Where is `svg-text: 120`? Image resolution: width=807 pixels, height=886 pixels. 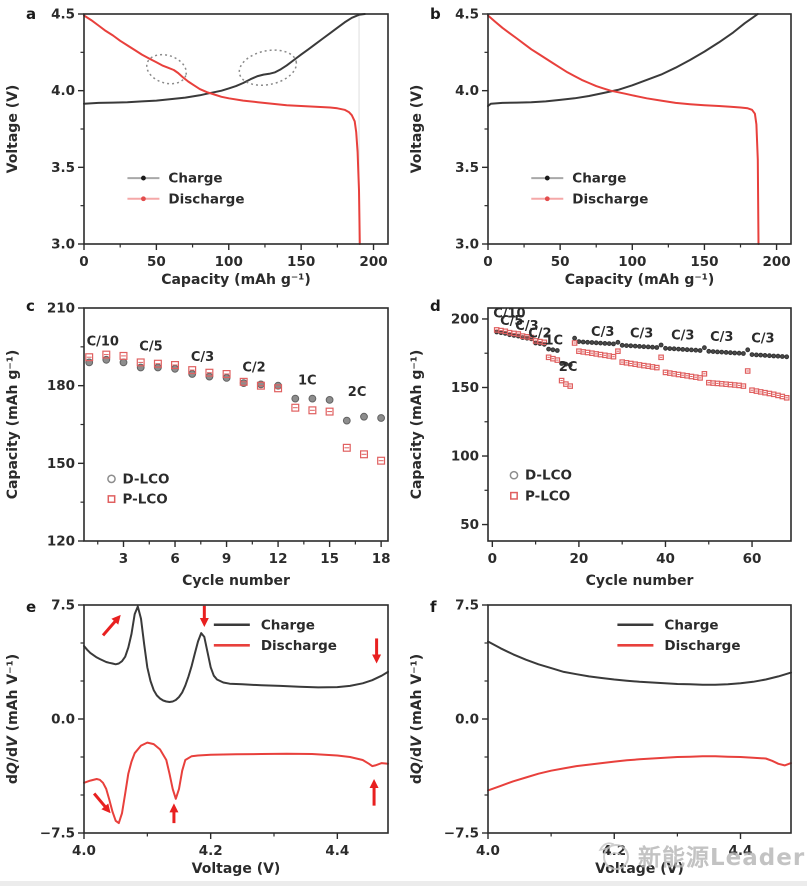 svg-text: 120 is located at coordinates (61, 542).